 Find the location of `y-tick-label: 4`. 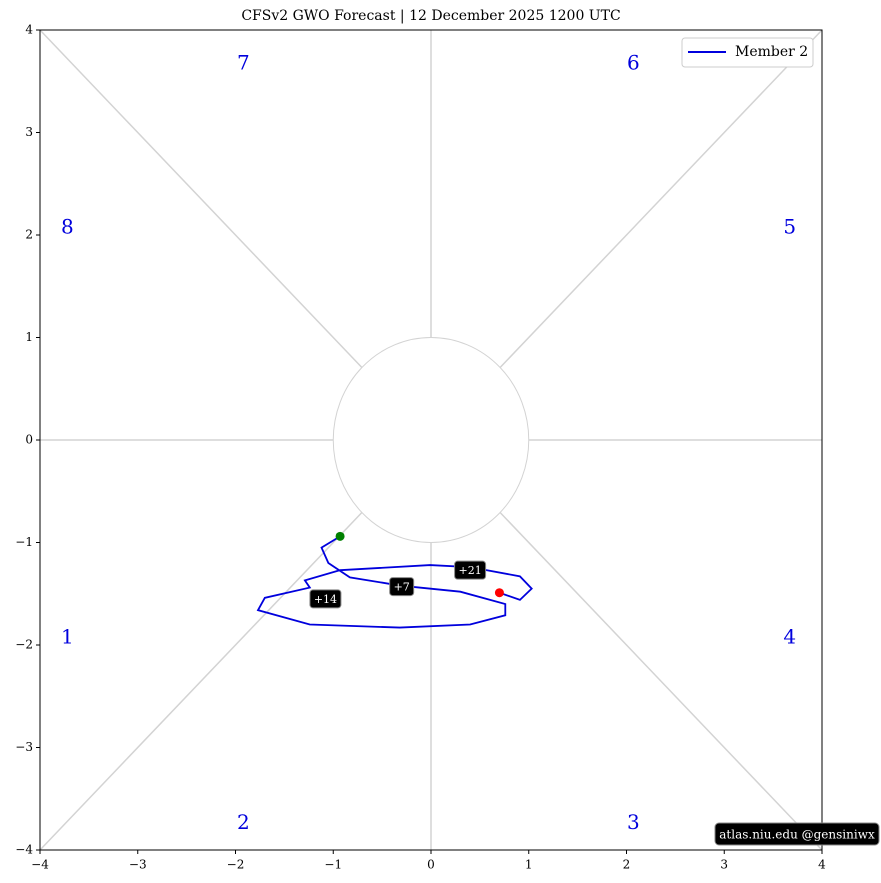

y-tick-label: 4 is located at coordinates (29, 30).